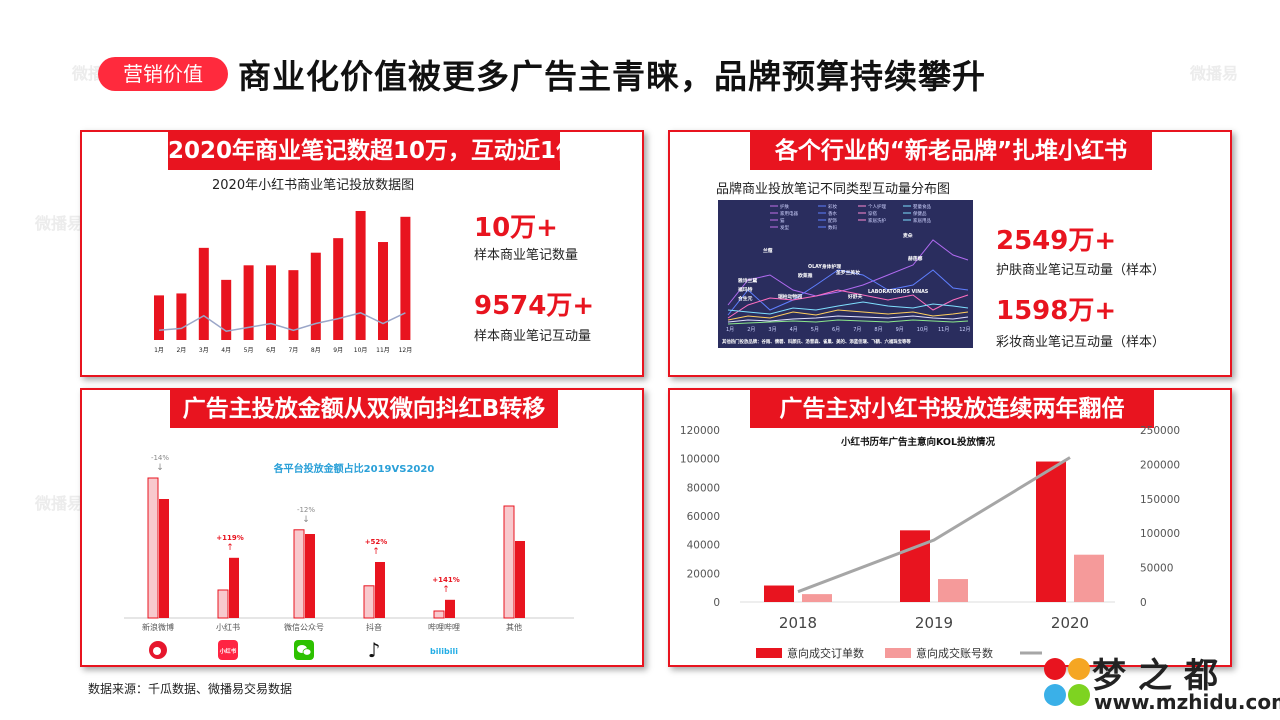 The image size is (1280, 720). I want to click on legend-label: 婴童食品, so click(922, 206).